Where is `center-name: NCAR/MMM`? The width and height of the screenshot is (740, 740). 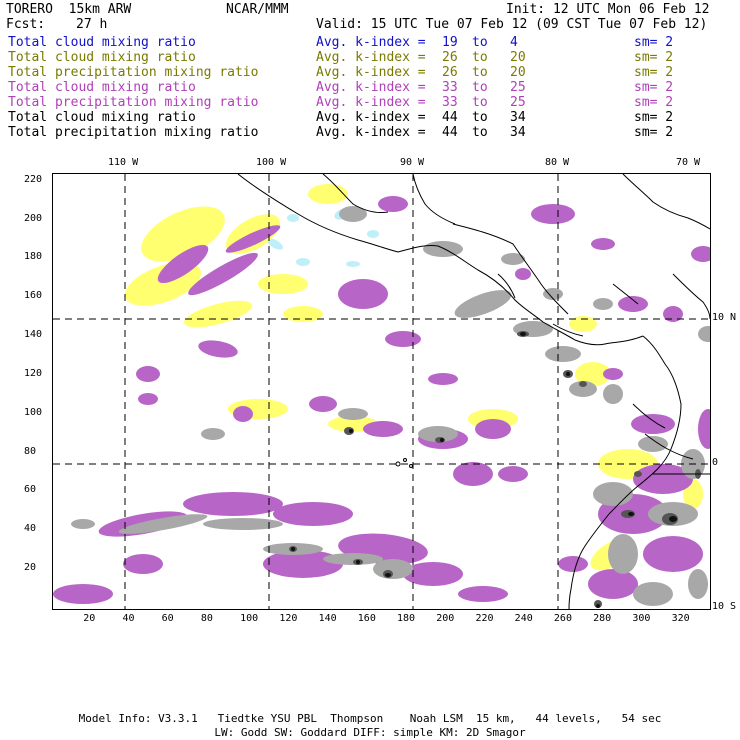 center-name: NCAR/MMM is located at coordinates (257, 9).